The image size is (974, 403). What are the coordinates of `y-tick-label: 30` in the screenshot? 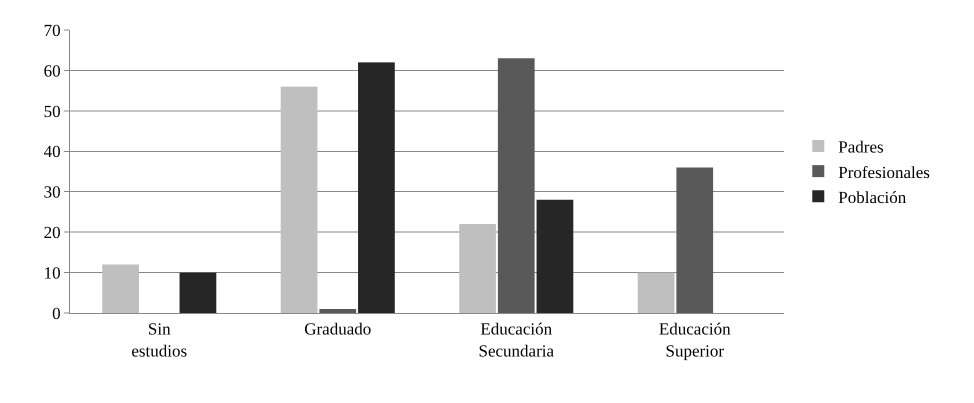 It's located at (52, 192).